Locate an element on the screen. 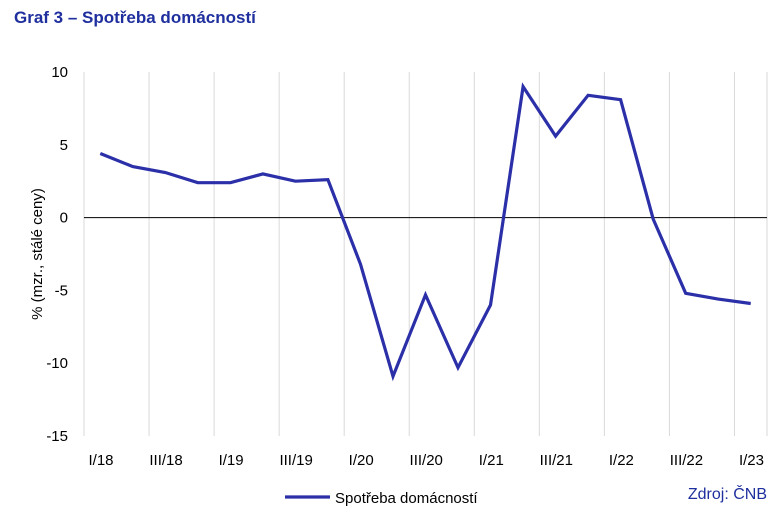  x-tick-label: I/19 is located at coordinates (231, 460).